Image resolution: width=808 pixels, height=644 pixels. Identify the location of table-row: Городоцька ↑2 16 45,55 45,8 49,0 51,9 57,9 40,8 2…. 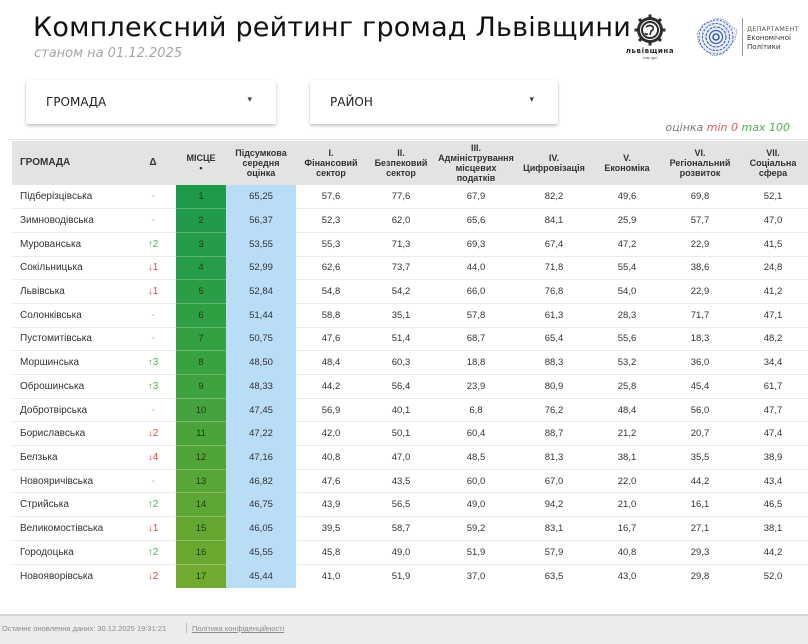
(410, 552).